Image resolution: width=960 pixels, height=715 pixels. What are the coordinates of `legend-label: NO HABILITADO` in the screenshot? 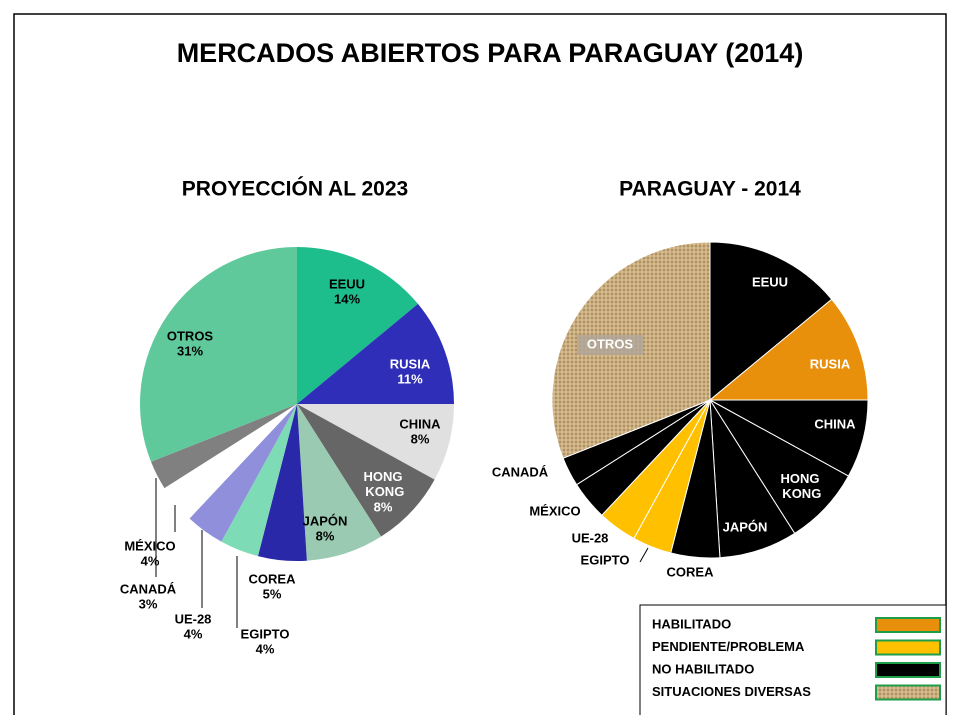 It's located at (703, 668).